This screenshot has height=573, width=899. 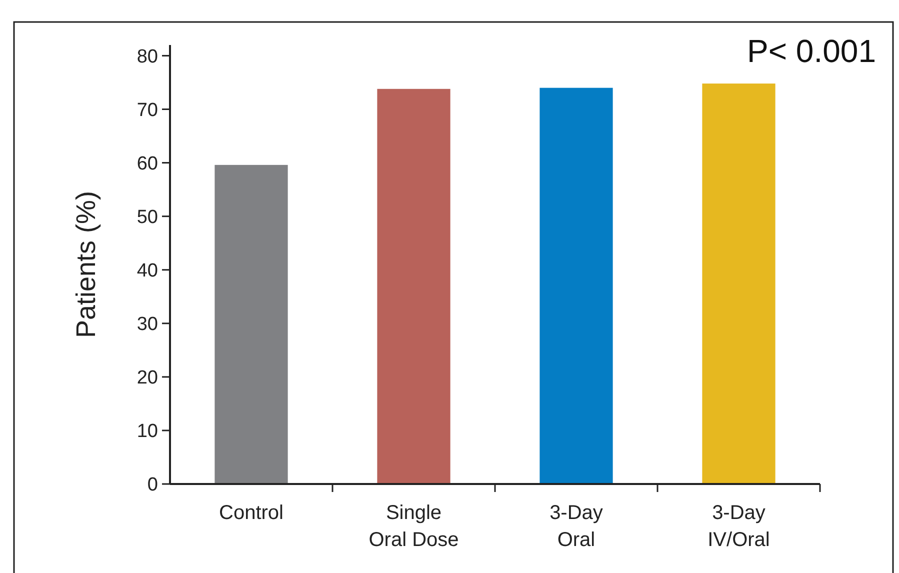 I want to click on annotation: P< 0.001, so click(x=811, y=51).